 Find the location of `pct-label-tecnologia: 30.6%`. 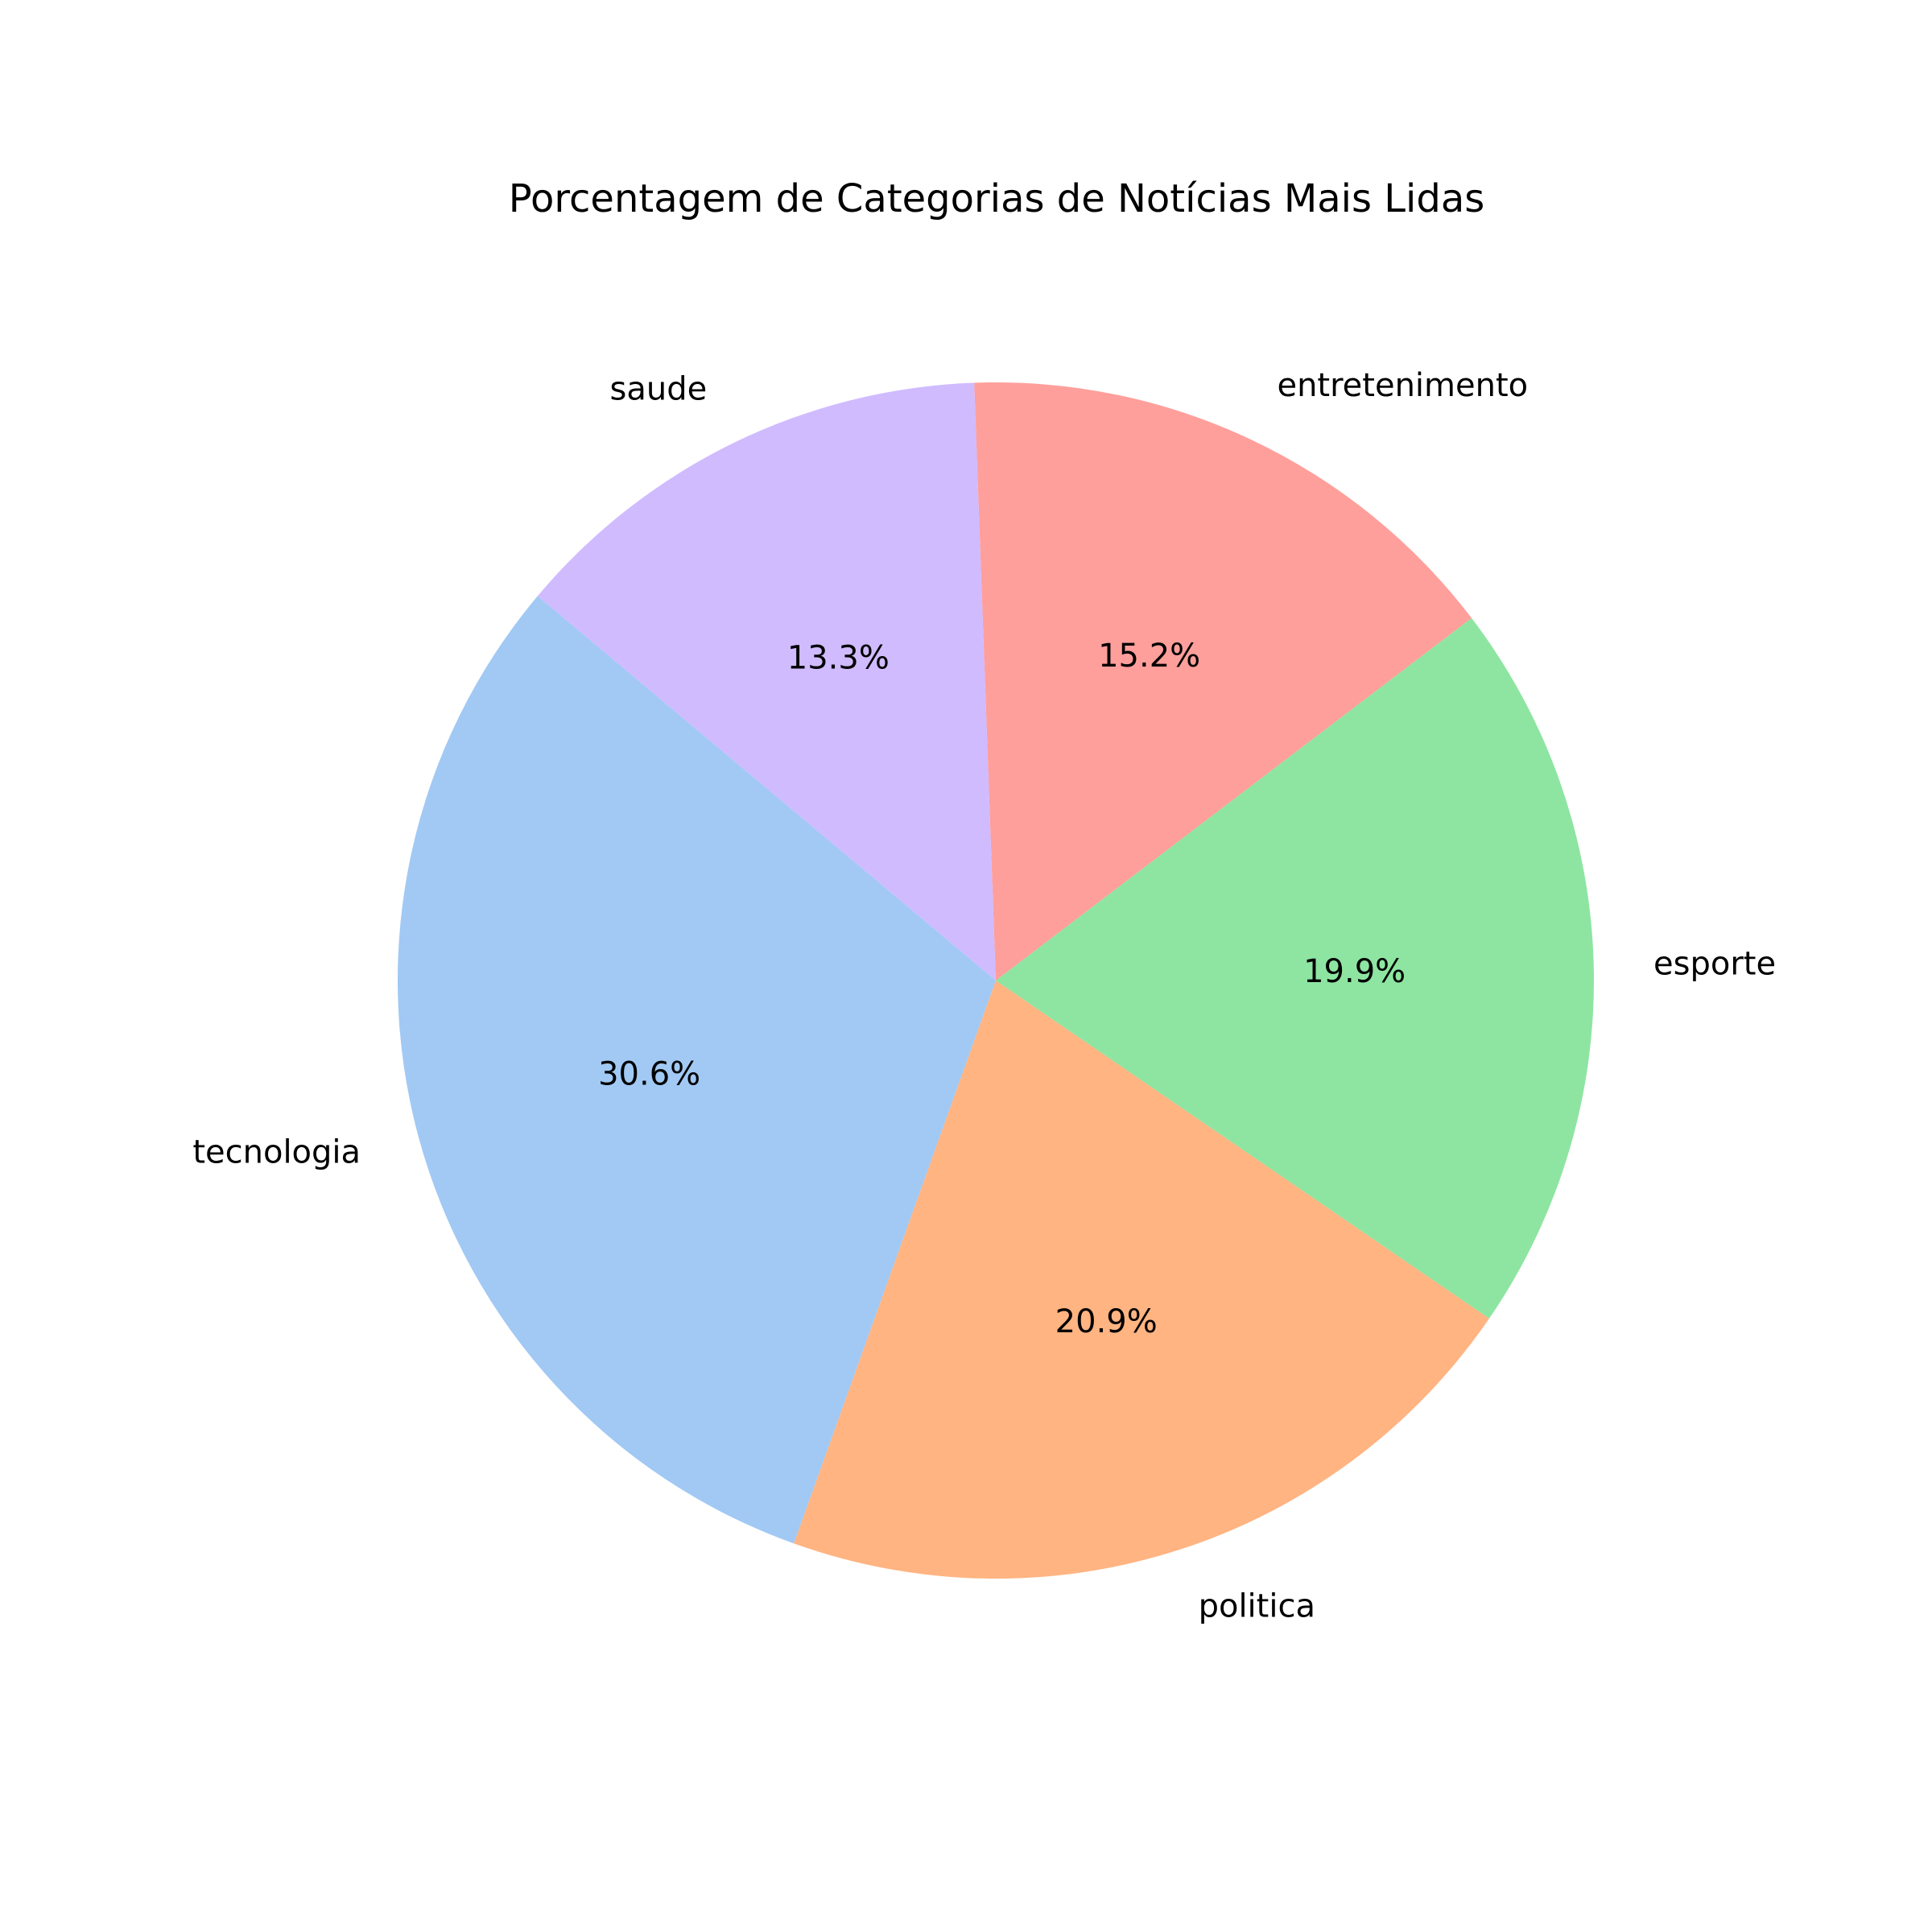

pct-label-tecnologia: 30.6% is located at coordinates (649, 1073).